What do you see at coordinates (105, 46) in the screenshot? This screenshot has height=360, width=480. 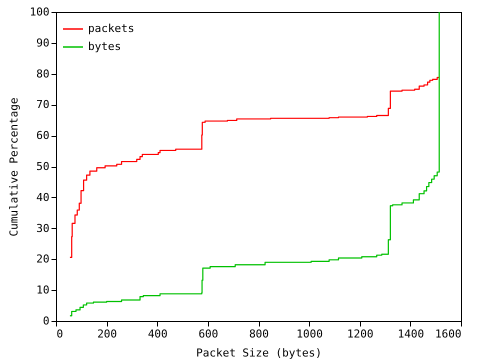 I see `legend-label: bytes` at bounding box center [105, 46].